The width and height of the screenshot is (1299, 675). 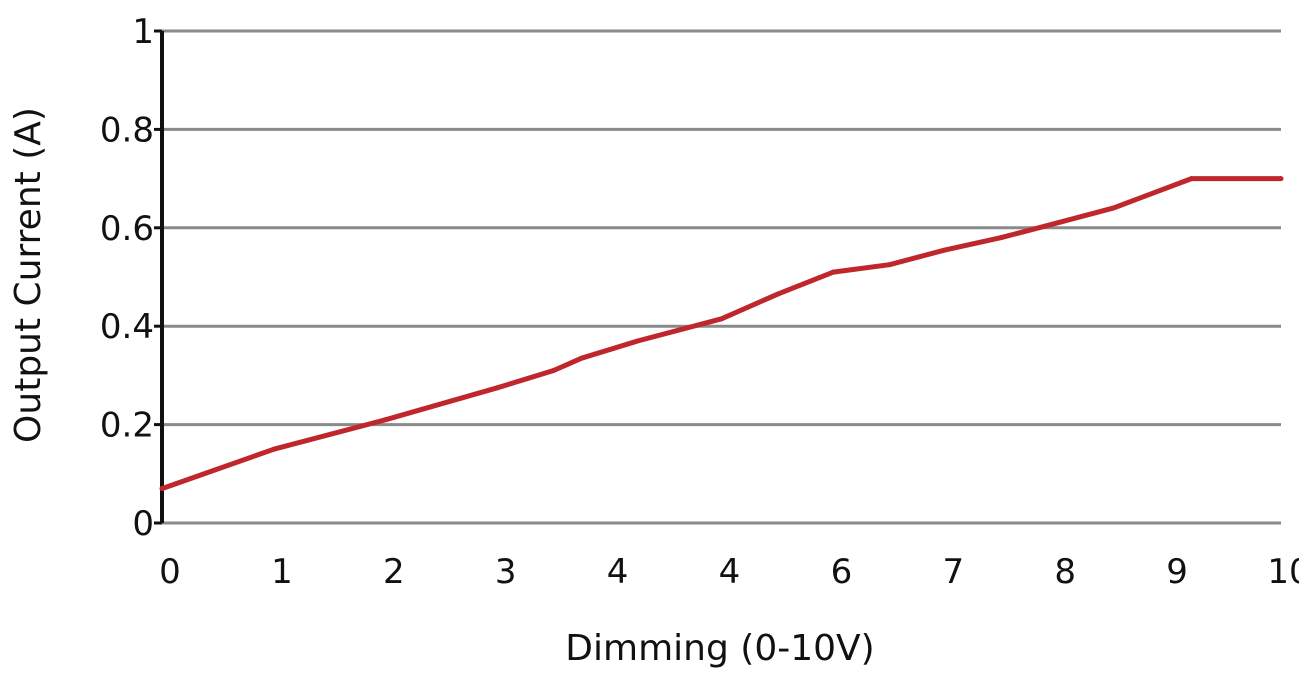 I want to click on x-tick-label: 6, so click(x=842, y=572).